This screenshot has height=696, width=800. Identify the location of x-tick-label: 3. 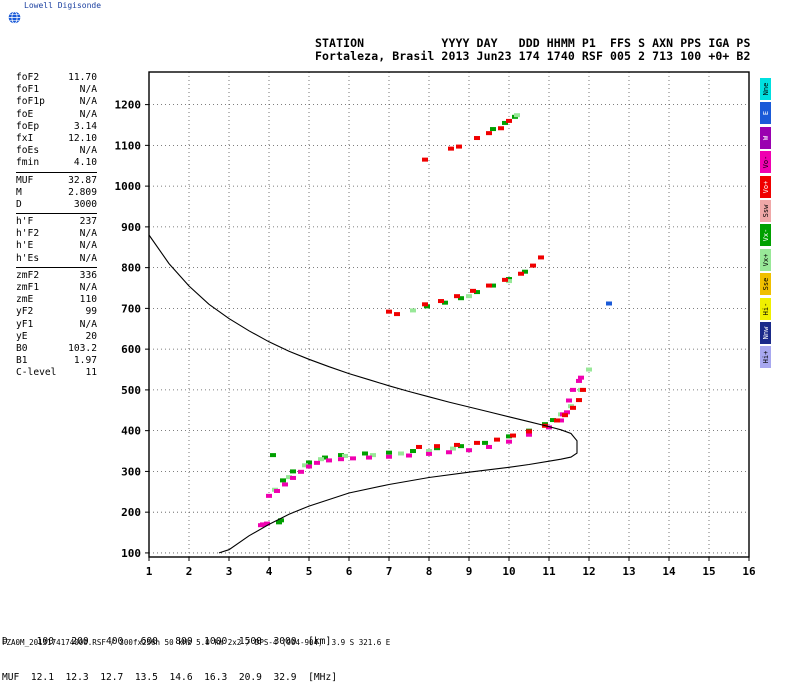
(229, 571).